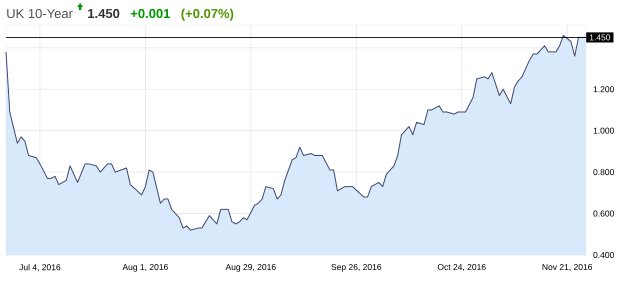 The width and height of the screenshot is (628, 290). What do you see at coordinates (603, 213) in the screenshot?
I see `y-tick-label: 0.600` at bounding box center [603, 213].